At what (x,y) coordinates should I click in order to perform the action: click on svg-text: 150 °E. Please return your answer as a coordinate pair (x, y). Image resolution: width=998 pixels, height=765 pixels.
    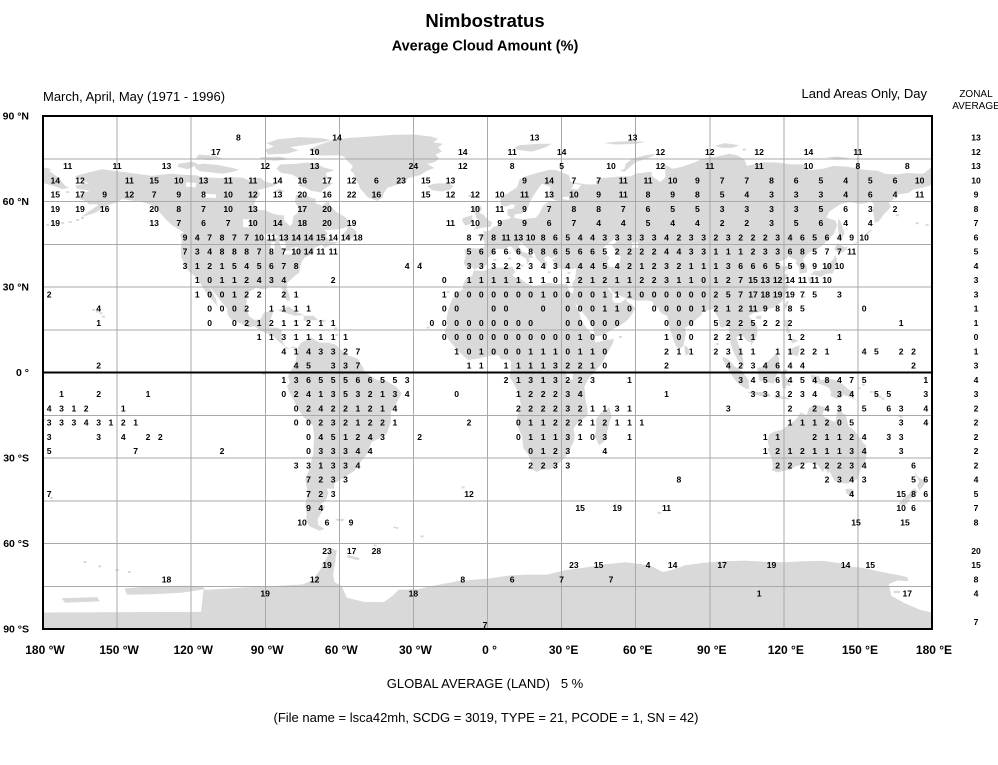
    Looking at the image, I should click on (860, 650).